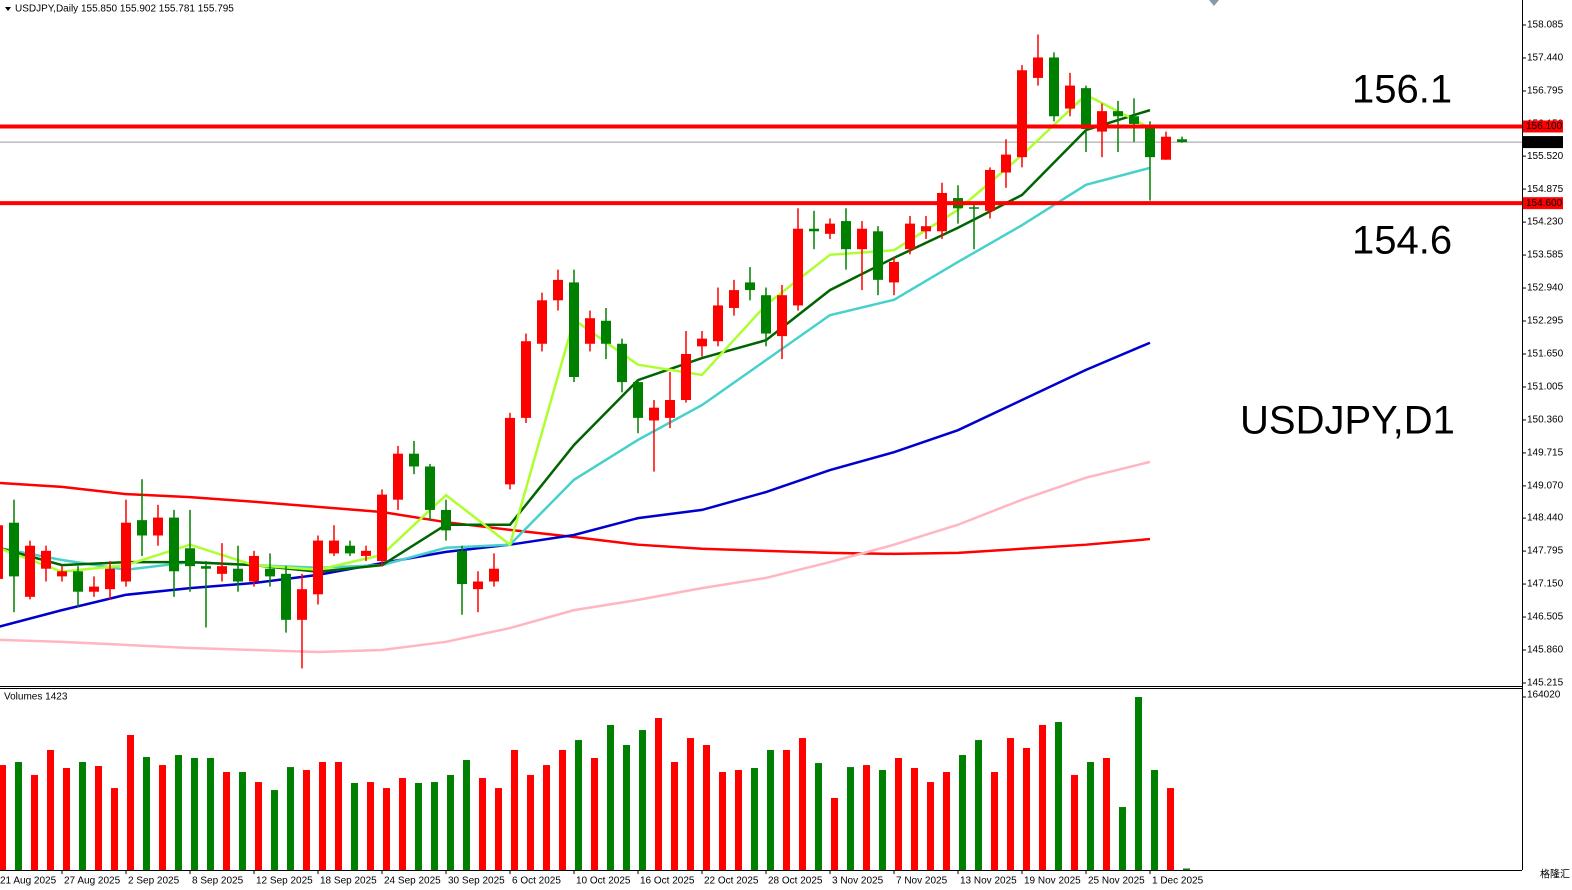  I want to click on x-tick-label: 7 Nov 2025, so click(922, 881).